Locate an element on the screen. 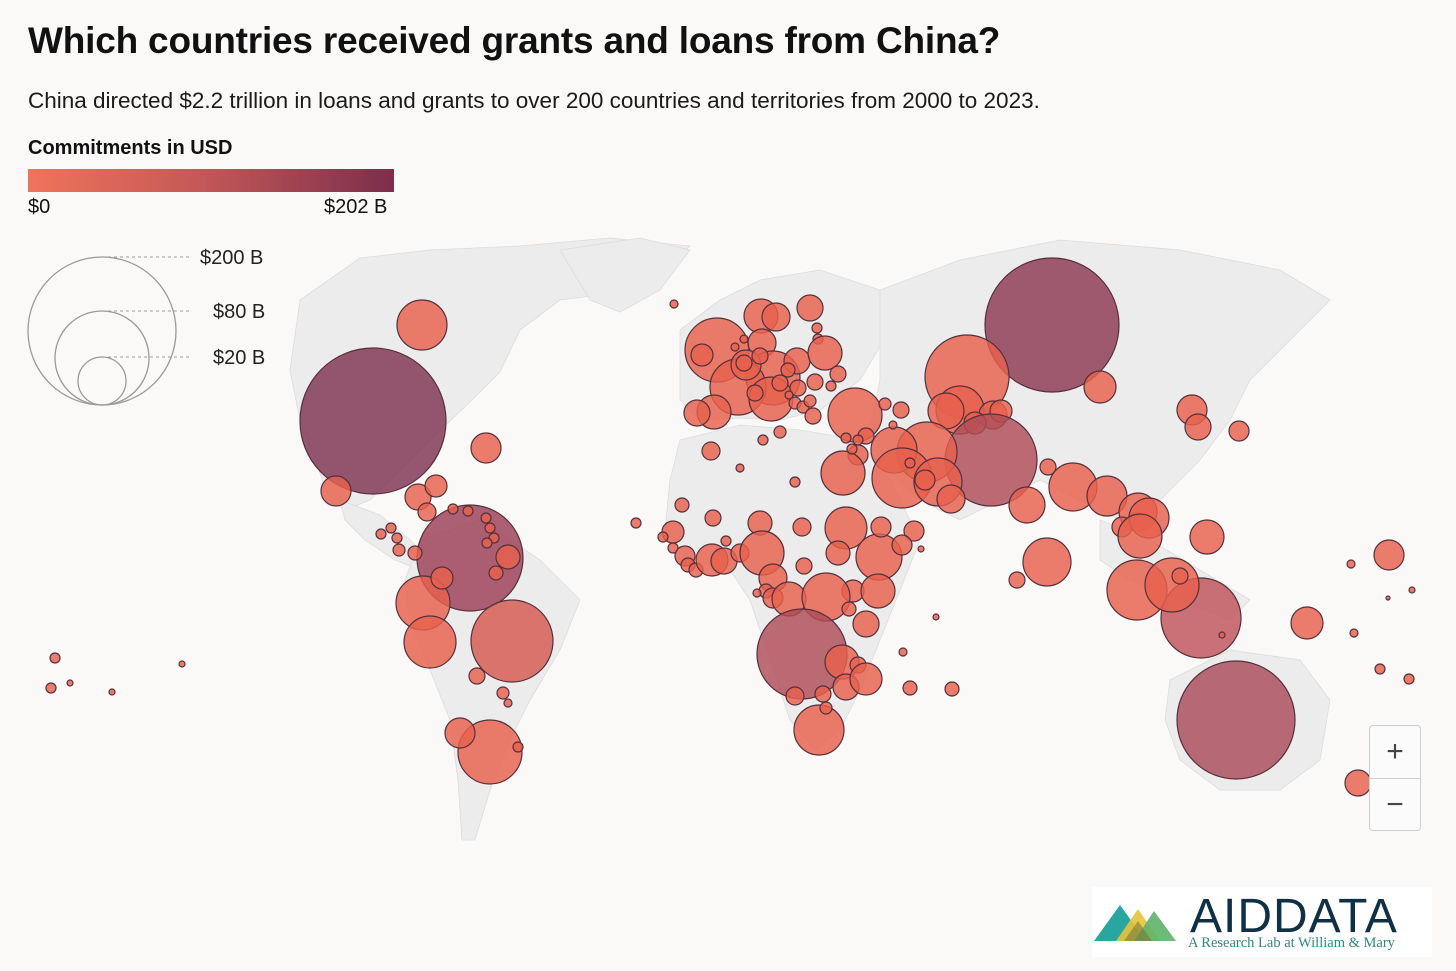 The height and width of the screenshot is (971, 1456). bubble-oman is located at coordinates (951, 499).